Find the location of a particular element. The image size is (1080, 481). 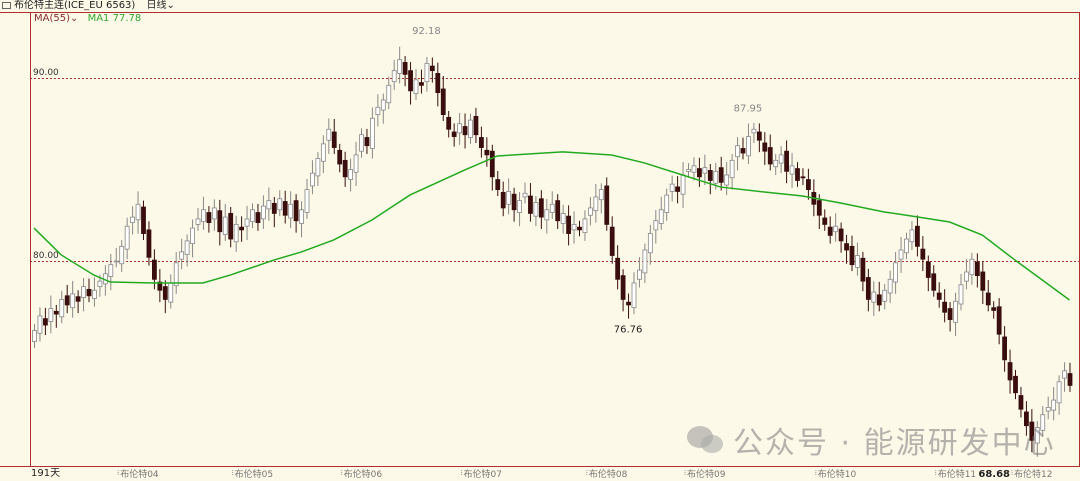

indicator-selector: MA(55)⌄ is located at coordinates (56, 18).